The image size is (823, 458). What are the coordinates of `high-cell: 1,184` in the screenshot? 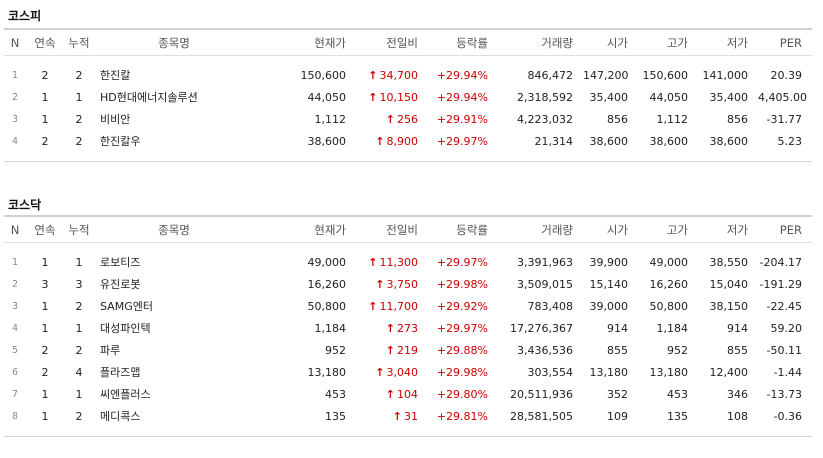 It's located at (672, 328).